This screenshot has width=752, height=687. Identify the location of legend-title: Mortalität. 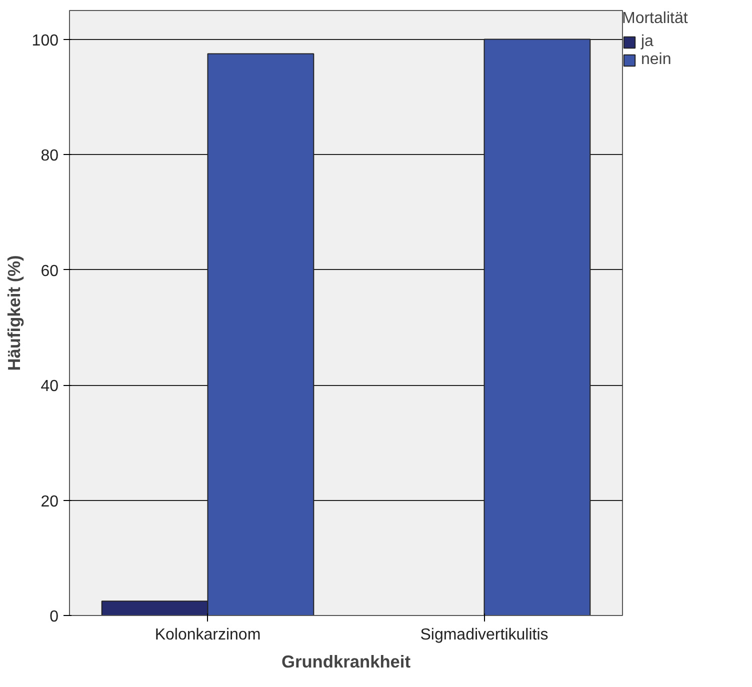
(655, 19).